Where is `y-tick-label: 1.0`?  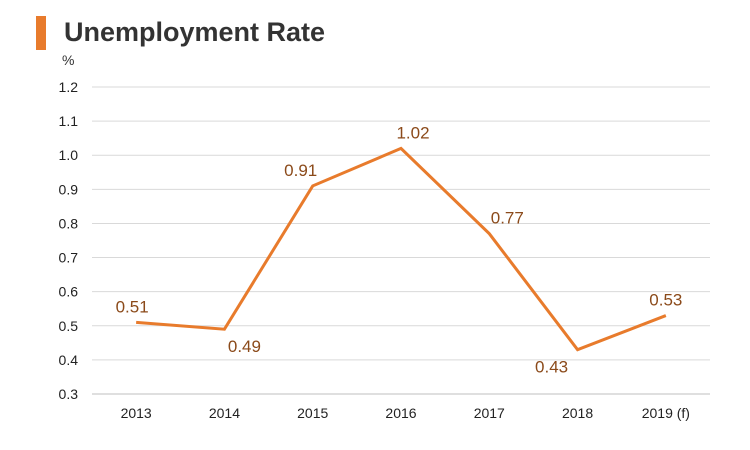 y-tick-label: 1.0 is located at coordinates (69, 155).